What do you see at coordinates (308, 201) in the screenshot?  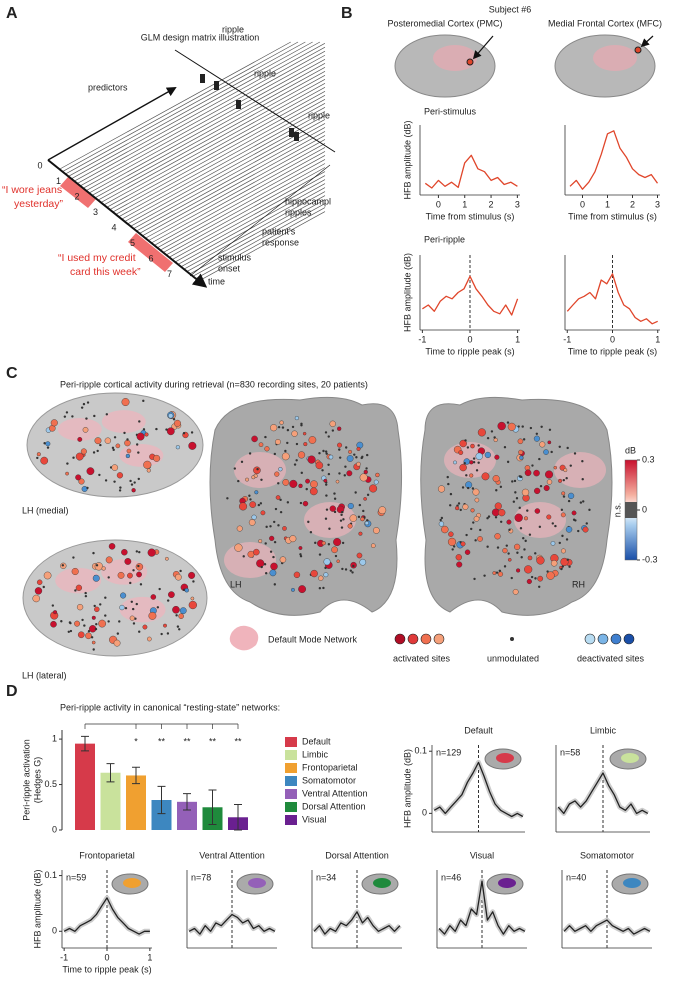 I see `row-label: hippocampl` at bounding box center [308, 201].